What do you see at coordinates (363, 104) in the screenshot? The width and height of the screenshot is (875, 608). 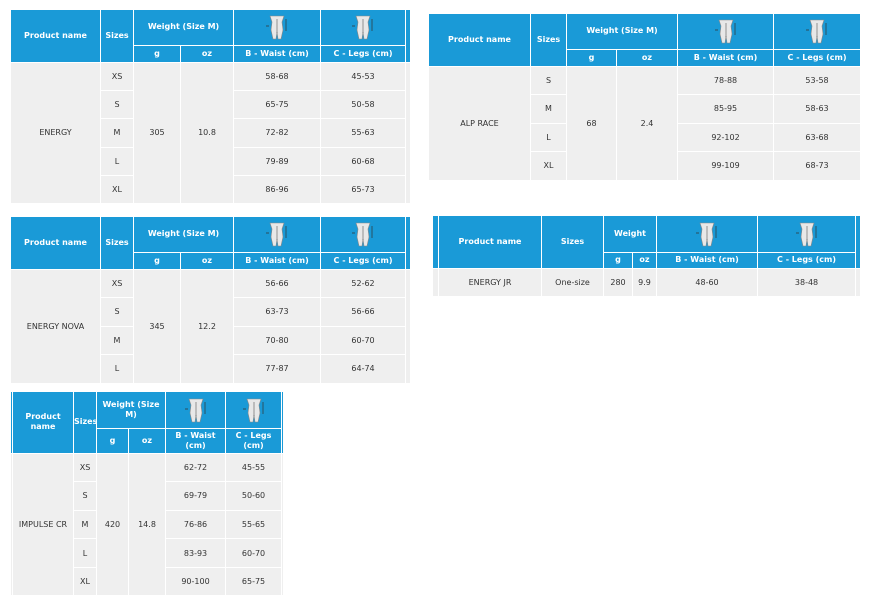 I see `legs-range: 50-58` at bounding box center [363, 104].